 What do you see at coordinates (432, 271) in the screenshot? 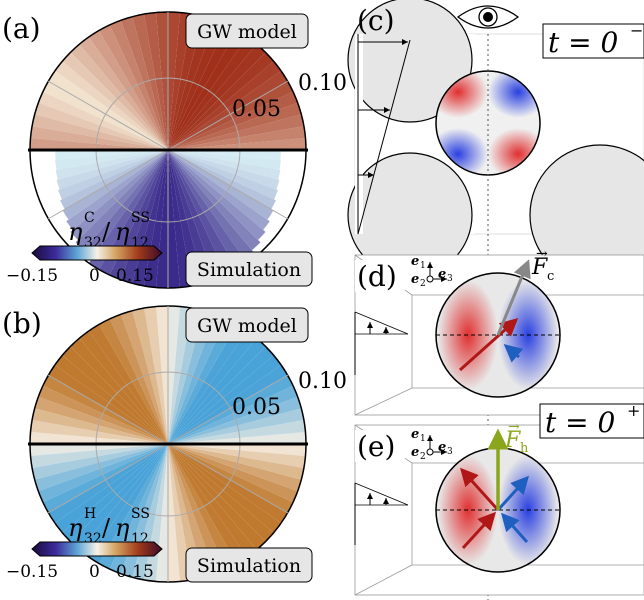
I see `axis-triad-d: e 1 e 2 e 3` at bounding box center [432, 271].